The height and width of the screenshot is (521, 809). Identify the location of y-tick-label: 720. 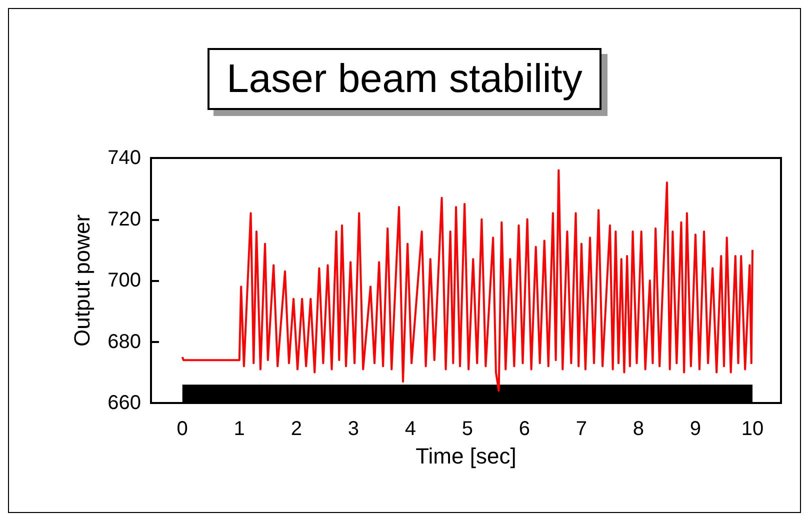
(124, 219).